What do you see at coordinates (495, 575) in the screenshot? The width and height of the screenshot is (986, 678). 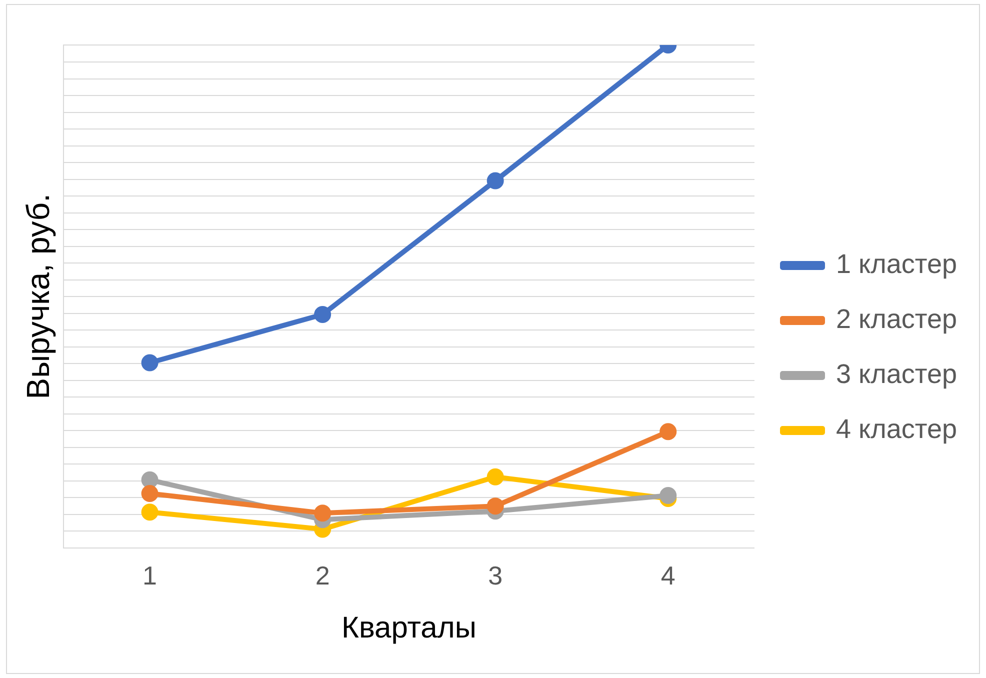 I see `x-tick-label: 3` at bounding box center [495, 575].